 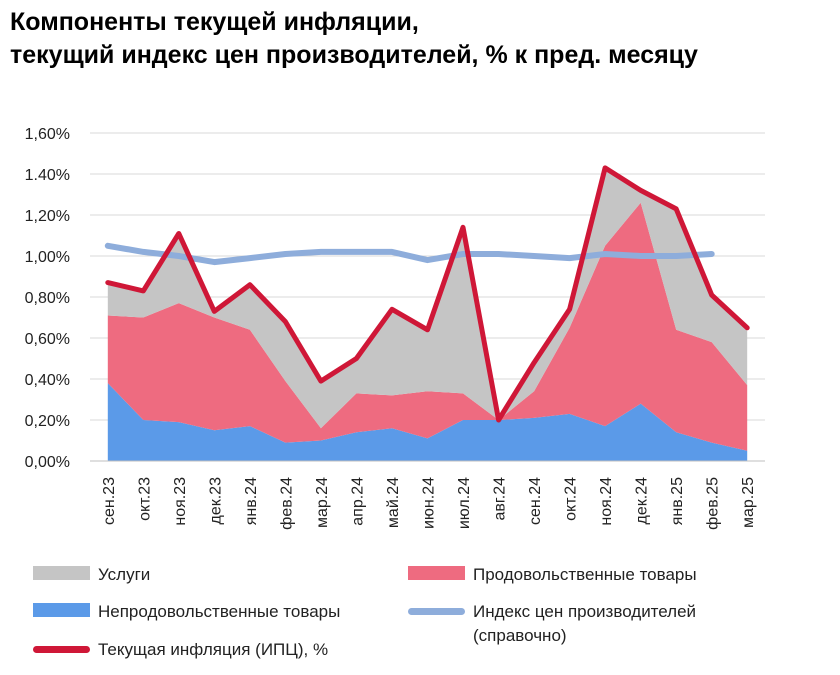 What do you see at coordinates (47, 257) in the screenshot?
I see `y-tick-label: 1,00%` at bounding box center [47, 257].